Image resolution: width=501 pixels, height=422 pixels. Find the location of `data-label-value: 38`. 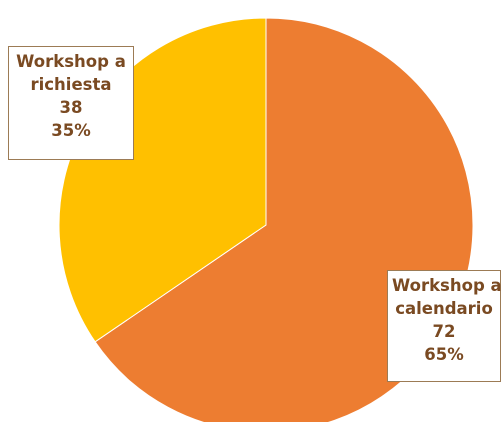

data-label-value: 38 is located at coordinates (71, 107).